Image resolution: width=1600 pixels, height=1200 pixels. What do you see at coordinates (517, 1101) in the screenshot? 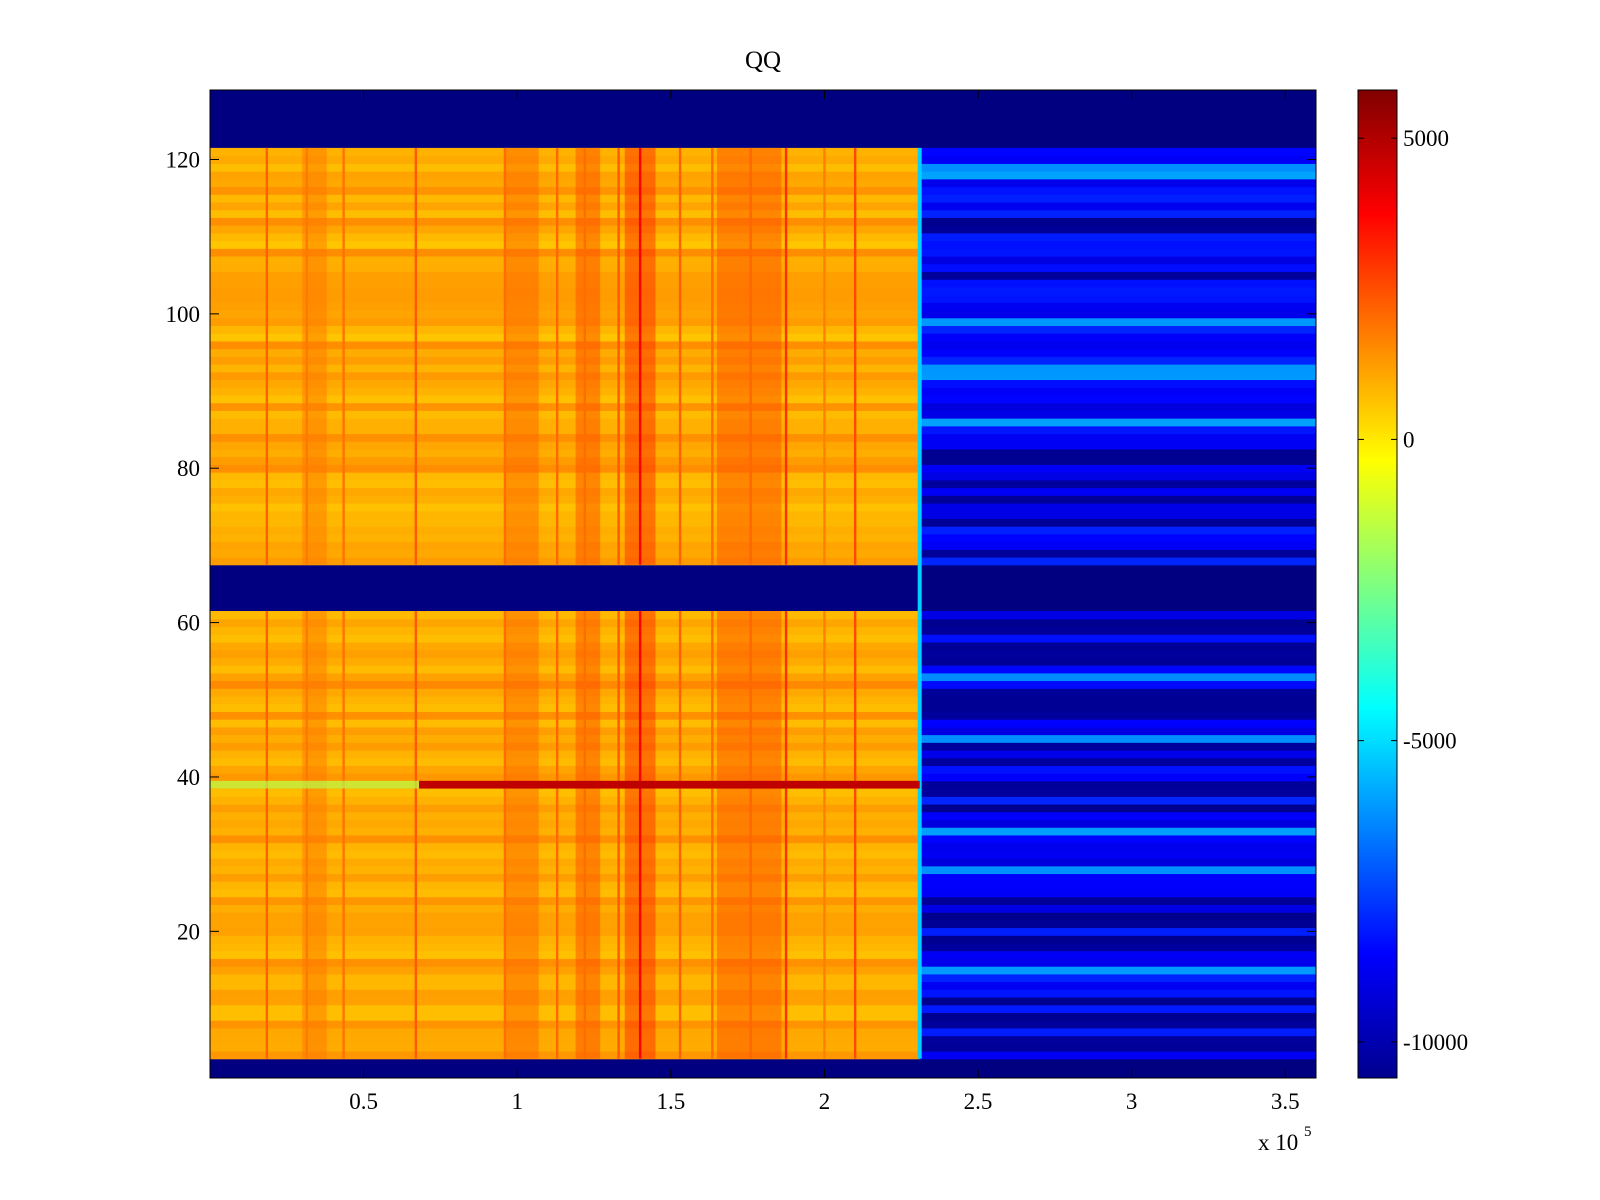
I see `x-tick-label: 1` at bounding box center [517, 1101].